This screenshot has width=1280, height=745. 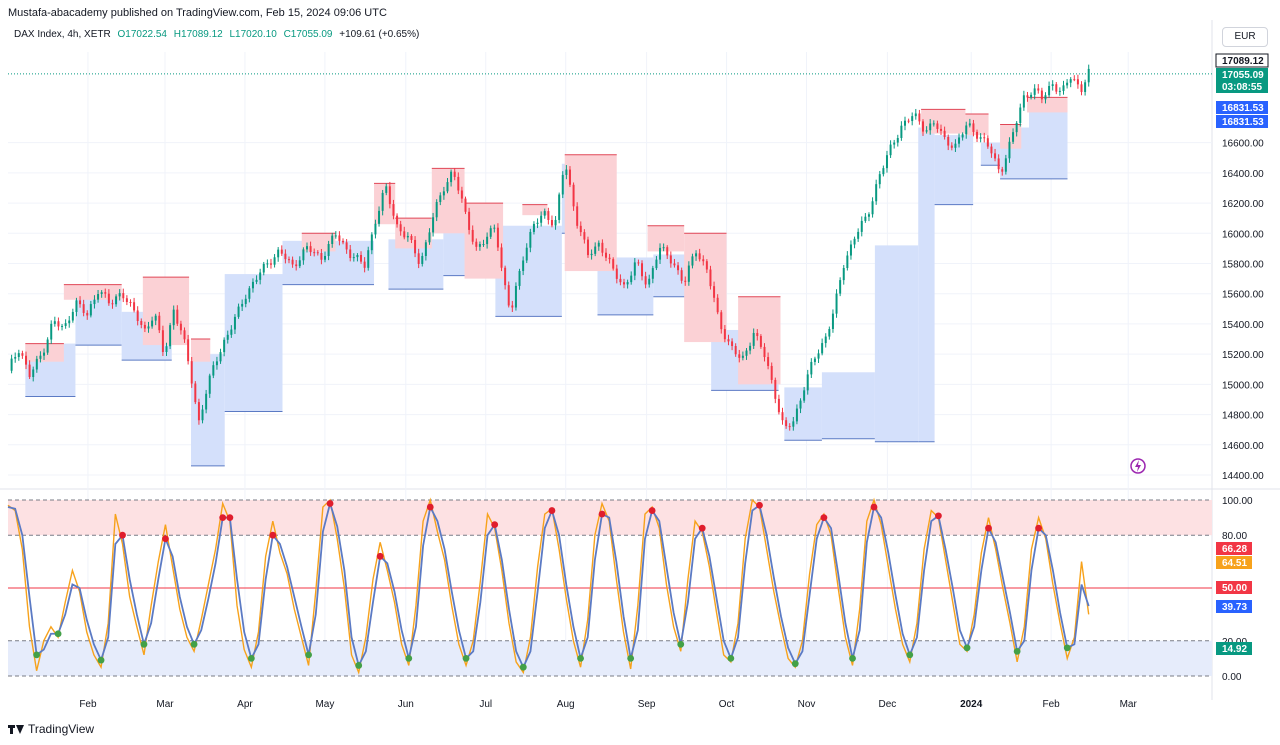 What do you see at coordinates (1242, 121) in the screenshot?
I see `price-axis-badge` at bounding box center [1242, 121].